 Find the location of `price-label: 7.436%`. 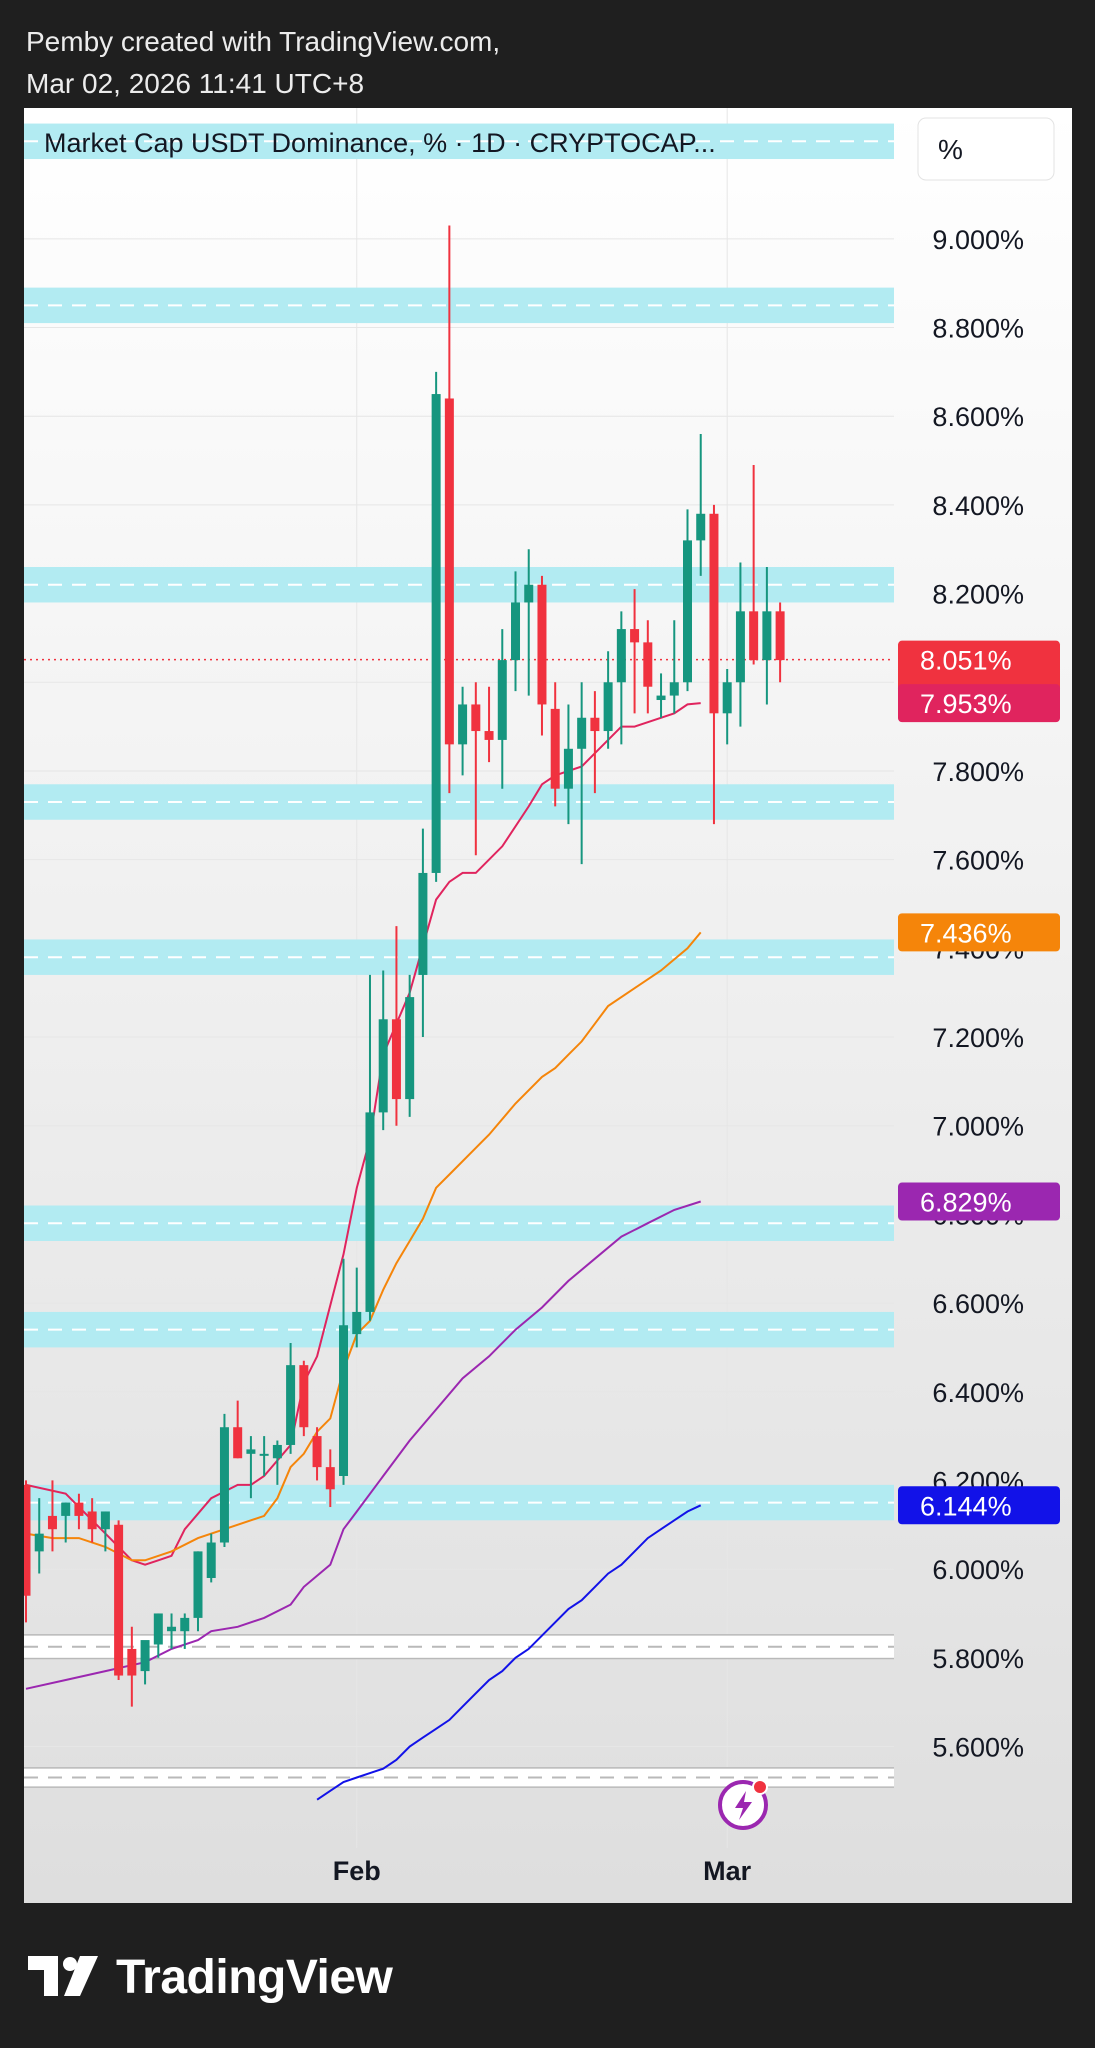

price-label: 7.436% is located at coordinates (979, 932).